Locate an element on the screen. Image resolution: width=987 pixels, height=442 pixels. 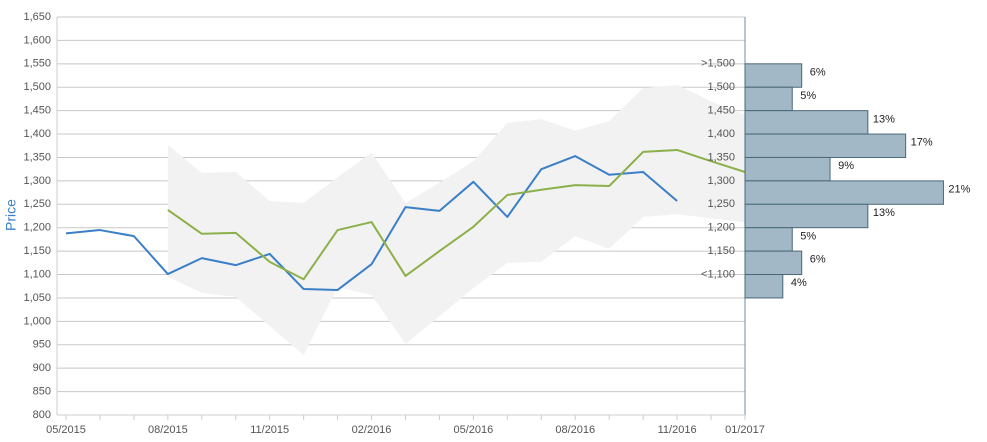
x-tick-label: 05/2015 is located at coordinates (66, 430).